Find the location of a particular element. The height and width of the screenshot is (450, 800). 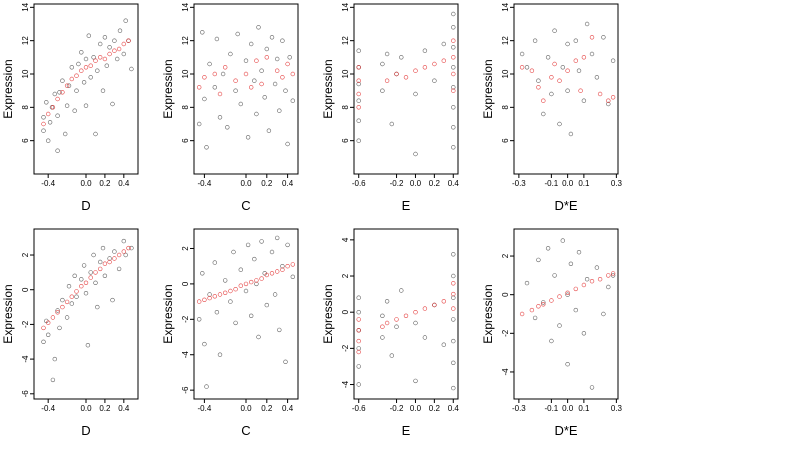

x-tick-label: 0.3 is located at coordinates (617, 183).